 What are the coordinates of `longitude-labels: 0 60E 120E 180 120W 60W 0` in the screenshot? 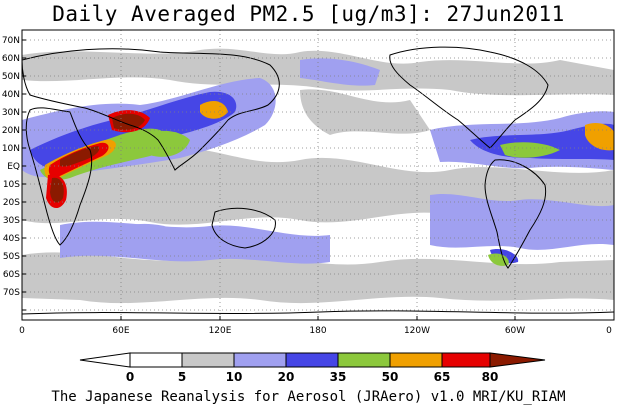 It's located at (315, 331).